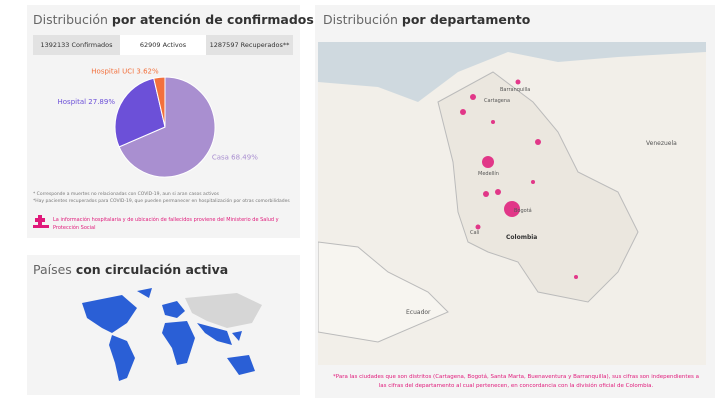 Image resolution: width=720 pixels, height=405 pixels. What do you see at coordinates (72, 102) in the screenshot?
I see `slice-name: Hospital` at bounding box center [72, 102].